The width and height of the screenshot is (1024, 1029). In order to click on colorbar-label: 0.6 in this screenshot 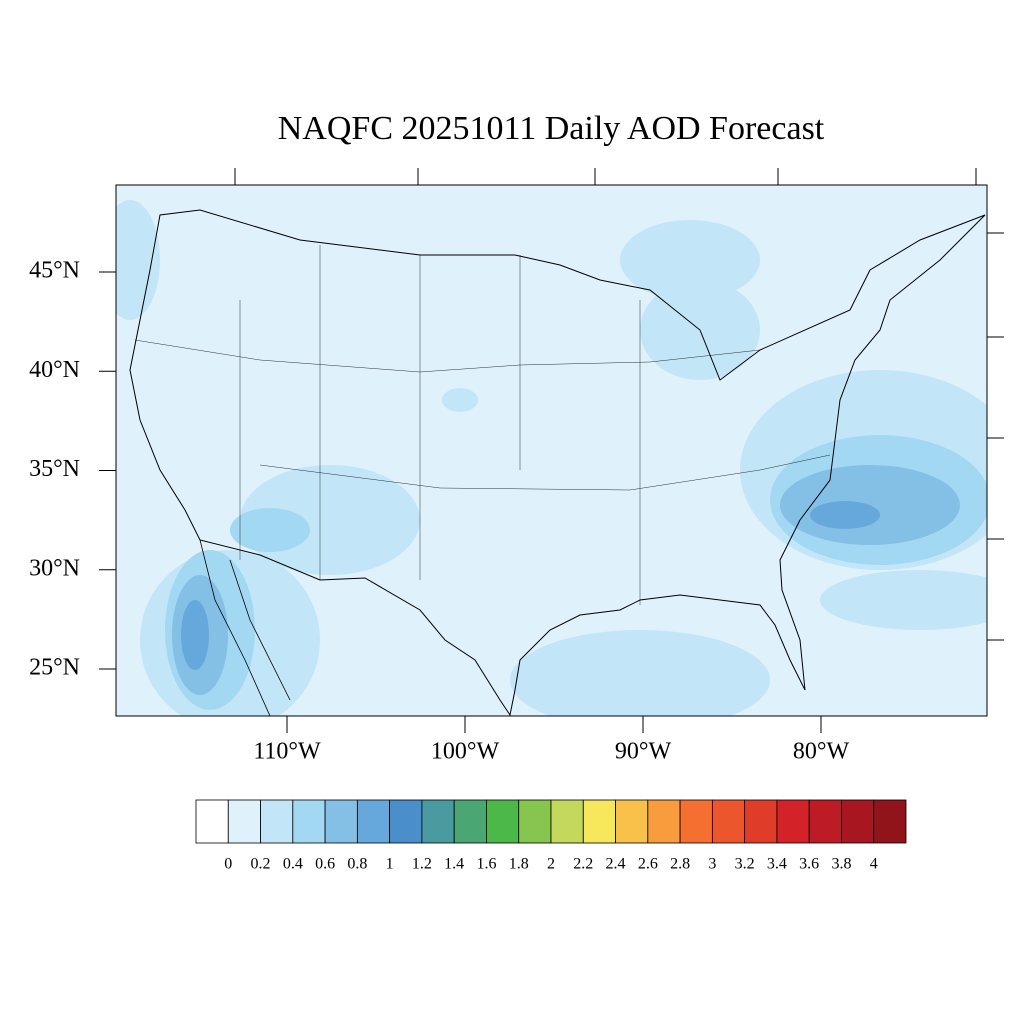, I will do `click(325, 864)`.